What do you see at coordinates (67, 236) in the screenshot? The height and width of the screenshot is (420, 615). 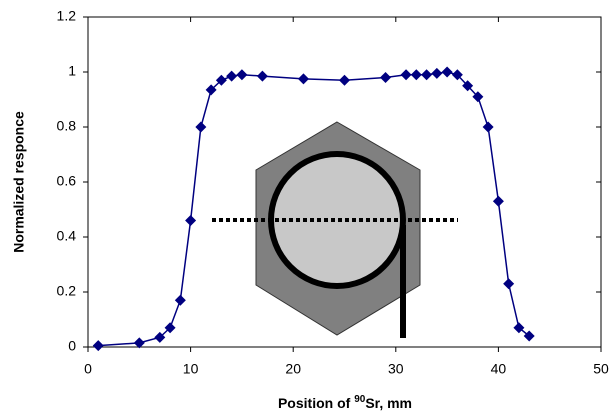 I see `y-tick-label: 0.4` at bounding box center [67, 236].